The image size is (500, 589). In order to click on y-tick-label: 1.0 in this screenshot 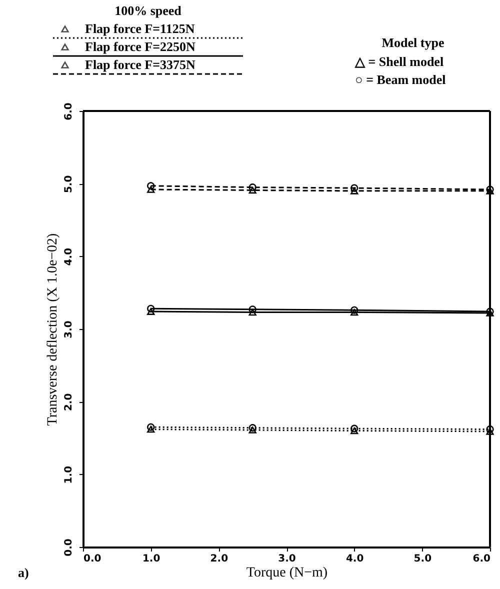, I will do `click(69, 475)`.